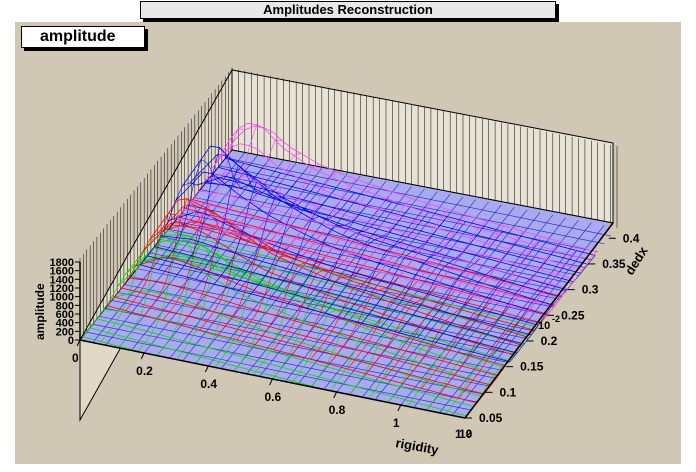  I want to click on x-axis-label: rigidity, so click(417, 446).